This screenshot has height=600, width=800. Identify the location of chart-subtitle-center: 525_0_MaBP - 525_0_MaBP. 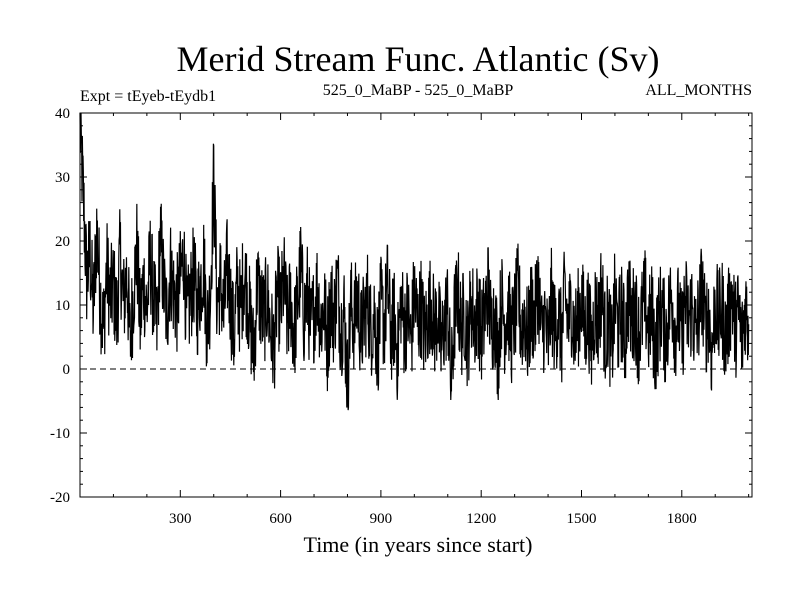
(418, 90).